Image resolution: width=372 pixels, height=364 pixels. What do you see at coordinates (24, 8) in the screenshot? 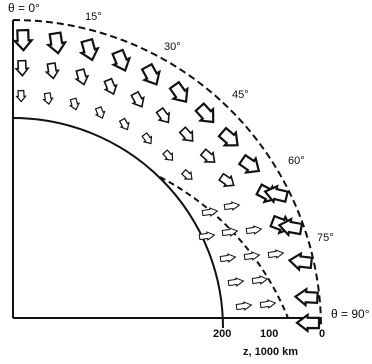
I see `theta-zero-label: θ = 0°` at bounding box center [24, 8].